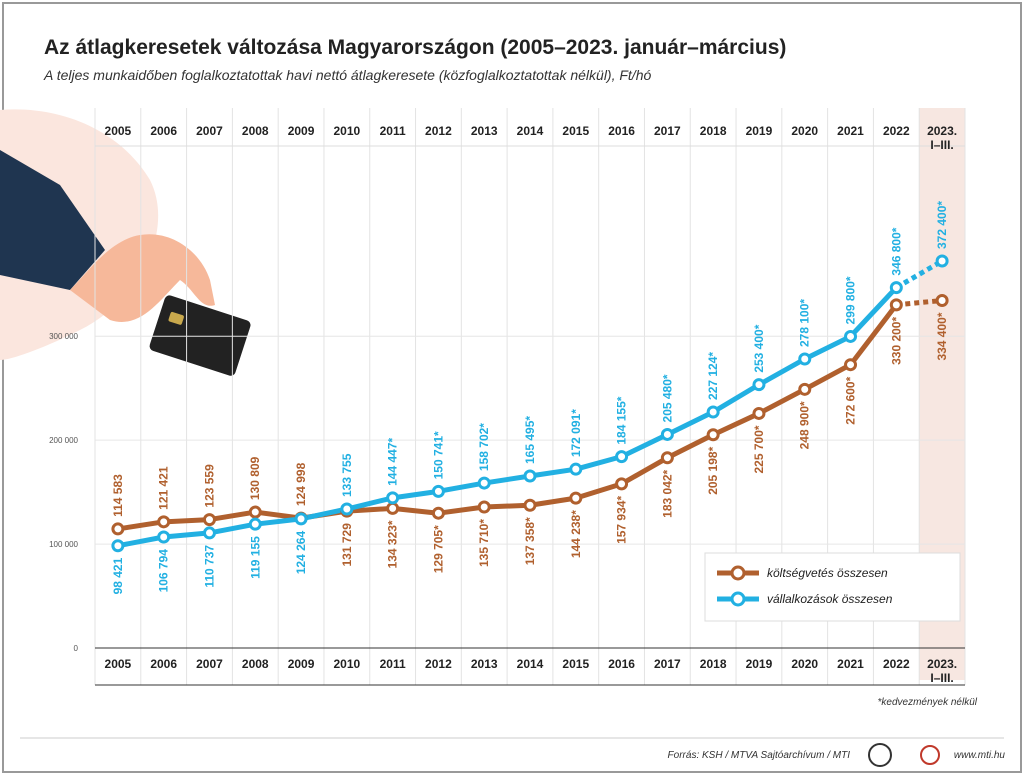  What do you see at coordinates (118, 495) in the screenshot?
I see `data-label: 114 583` at bounding box center [118, 495].